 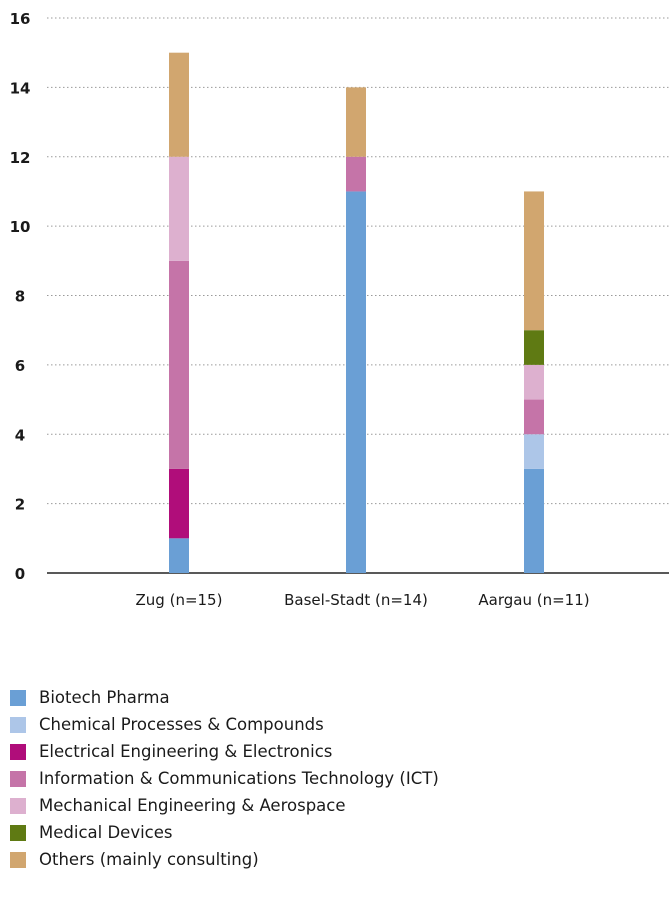 What do you see at coordinates (106, 832) in the screenshot?
I see `legend-label: Medical Devices` at bounding box center [106, 832].